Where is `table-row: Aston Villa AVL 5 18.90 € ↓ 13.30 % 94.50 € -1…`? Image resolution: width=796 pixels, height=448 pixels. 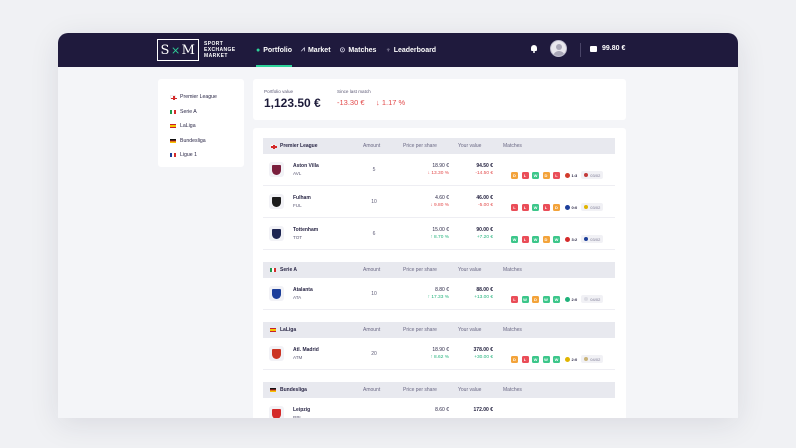
table-row: Aston Villa AVL 5 18.90 € ↓ 13.30 % 94.50 € -1… is located at coordinates (439, 170).